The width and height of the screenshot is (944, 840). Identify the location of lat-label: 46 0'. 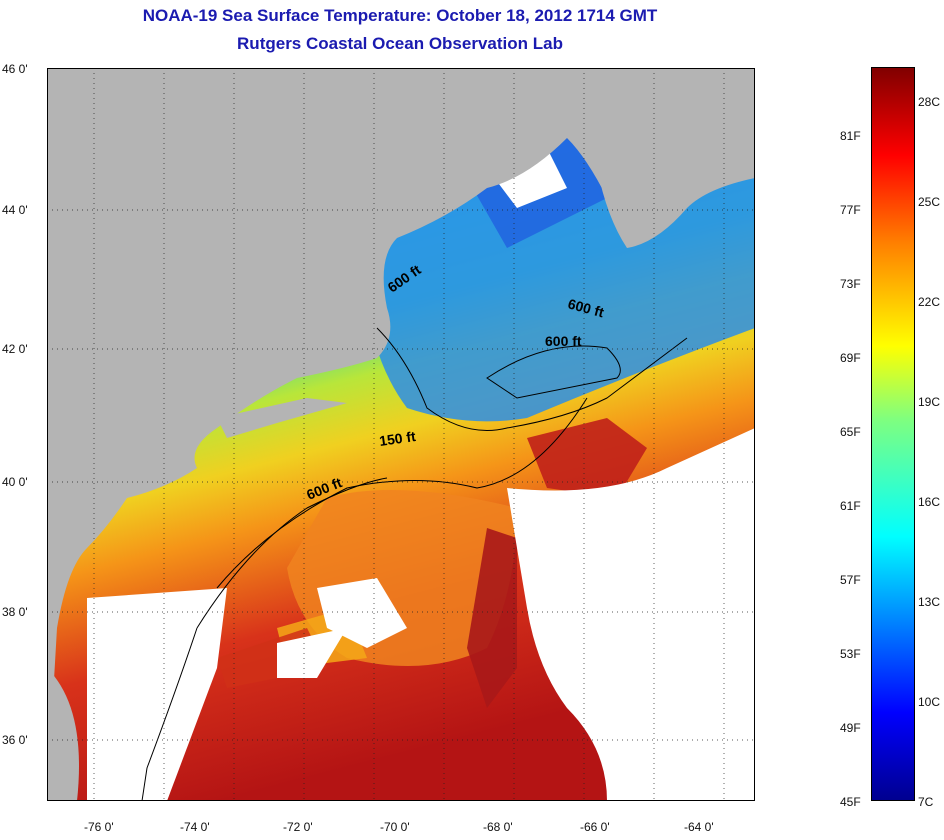
(15, 69).